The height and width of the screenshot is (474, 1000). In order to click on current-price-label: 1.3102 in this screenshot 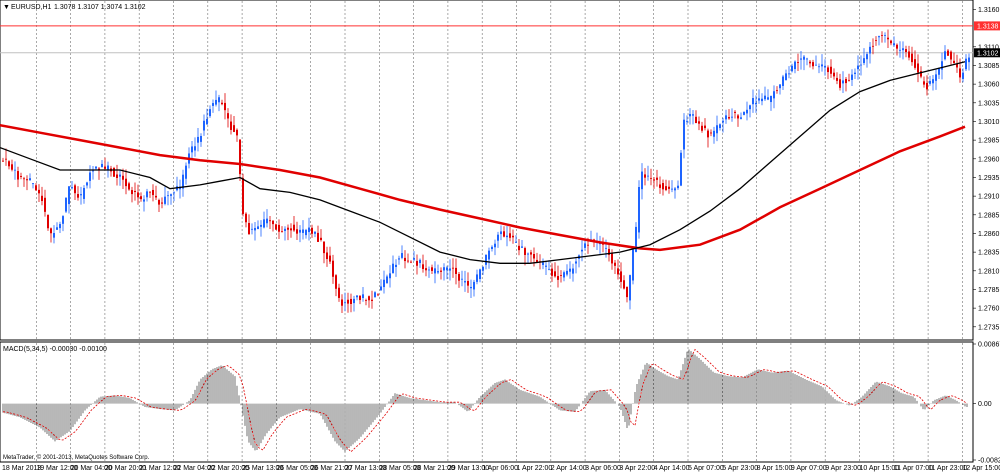, I will do `click(988, 53)`.